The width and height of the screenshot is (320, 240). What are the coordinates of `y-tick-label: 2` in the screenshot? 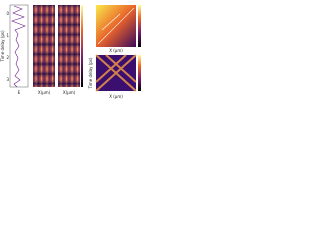 It's located at (7, 57).